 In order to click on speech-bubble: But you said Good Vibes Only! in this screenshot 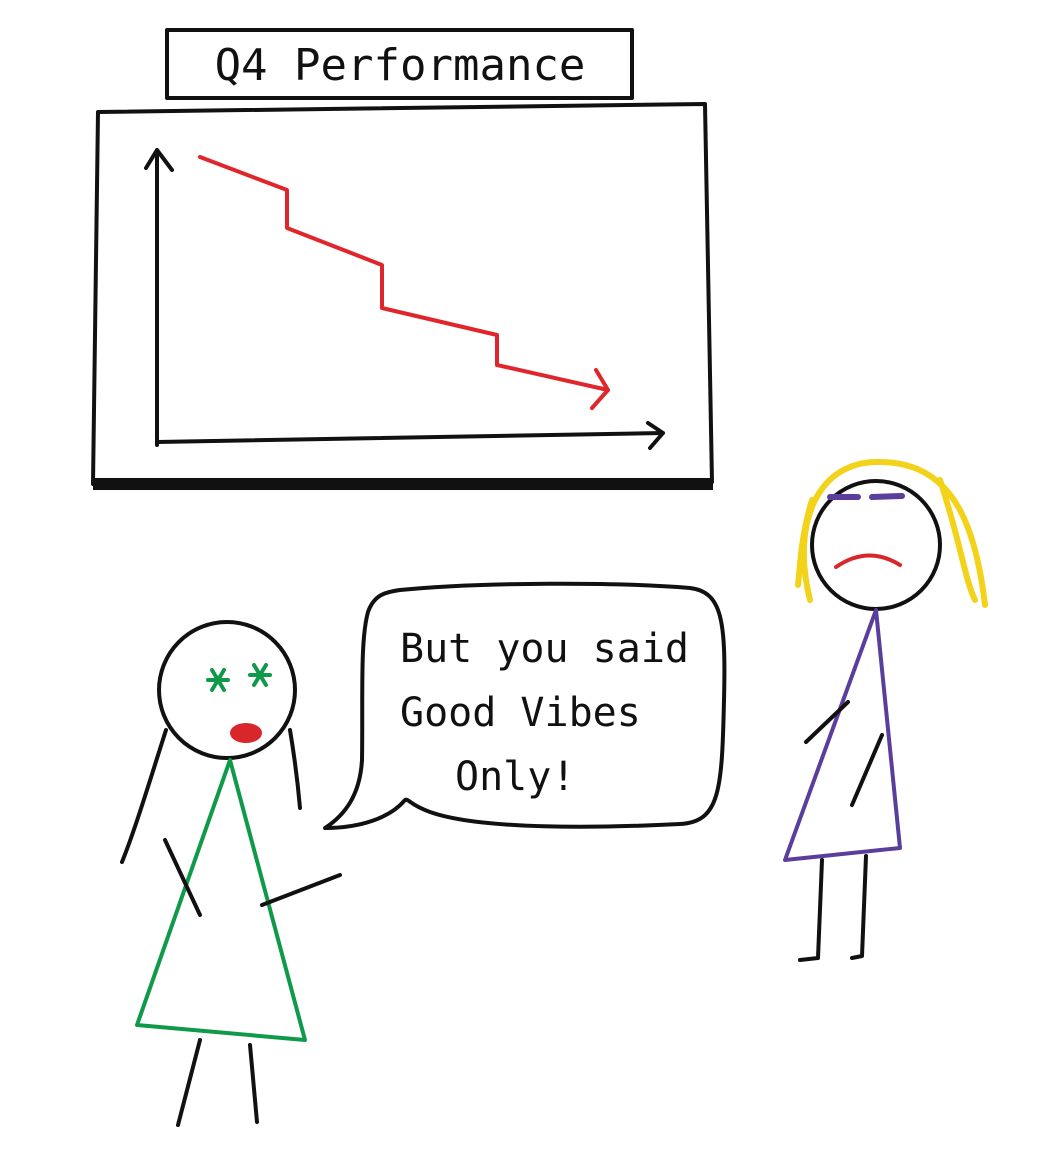, I will do `click(525, 705)`.